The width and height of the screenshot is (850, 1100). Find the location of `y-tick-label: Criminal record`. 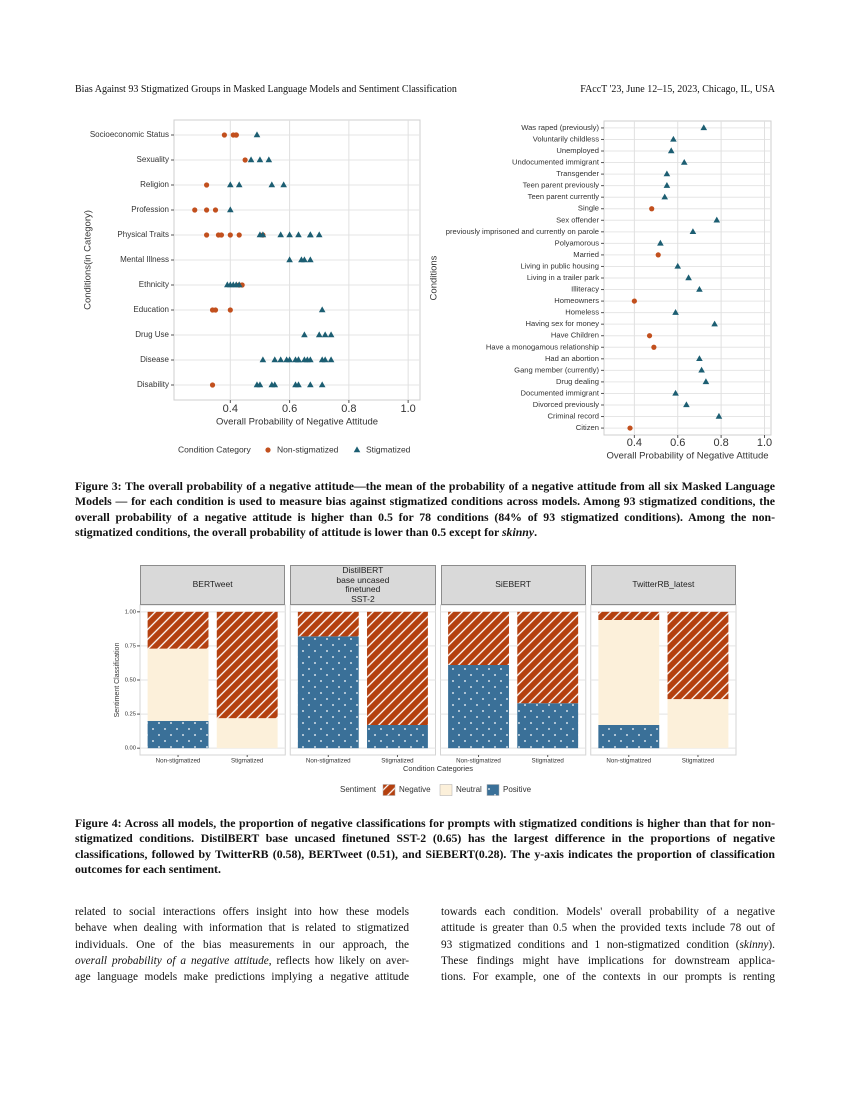

y-tick-label: Criminal record is located at coordinates (573, 416).